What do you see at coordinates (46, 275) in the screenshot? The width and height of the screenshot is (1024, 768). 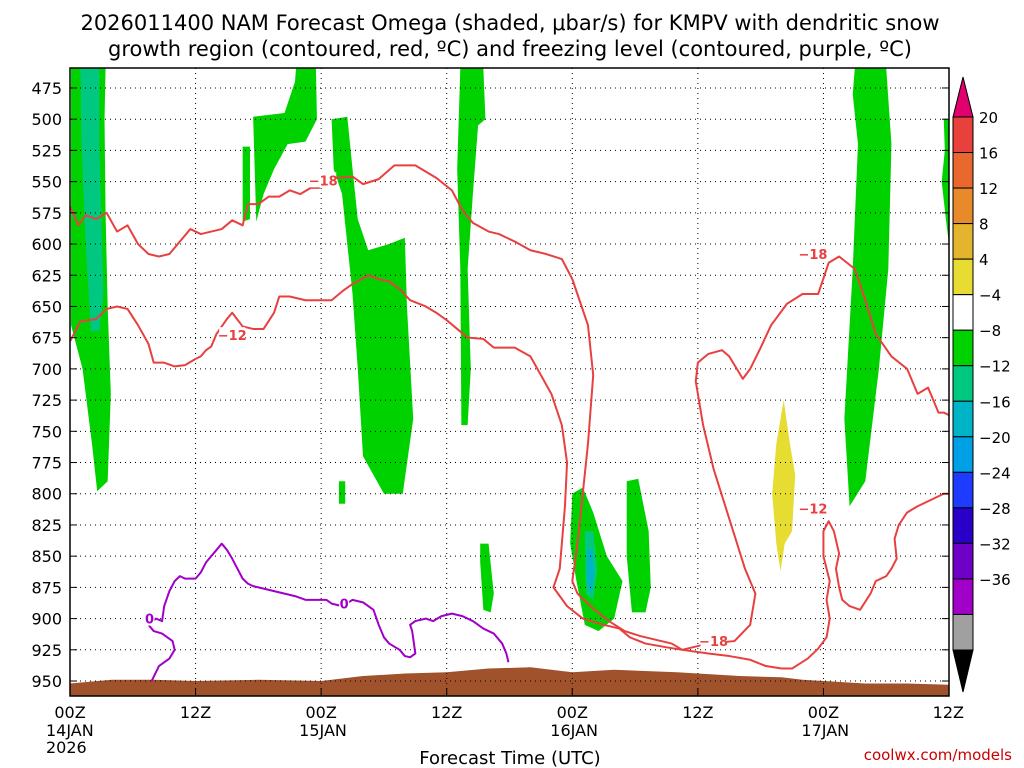 I see `y-tick-label-625: 625` at bounding box center [46, 275].